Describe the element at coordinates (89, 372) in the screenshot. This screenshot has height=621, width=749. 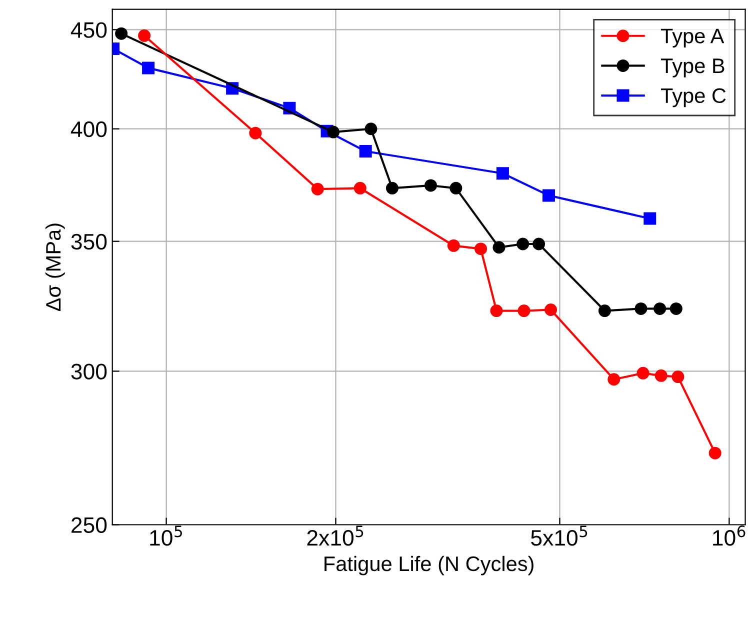
I see `y-tick-label: 300` at that location.